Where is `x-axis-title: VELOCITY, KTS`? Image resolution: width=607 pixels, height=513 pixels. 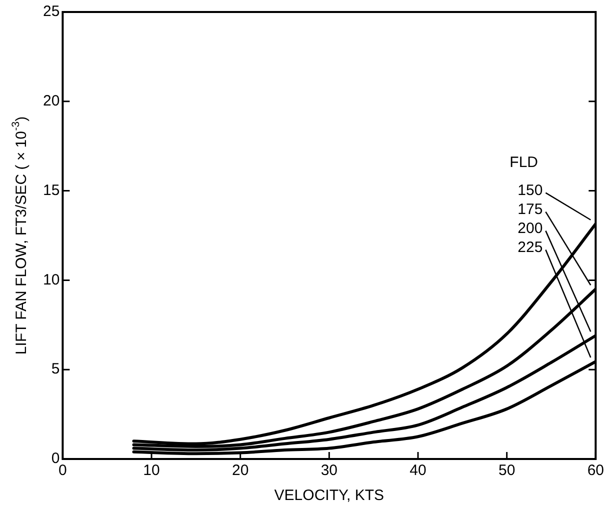 x-axis-title: VELOCITY, KTS is located at coordinates (329, 495).